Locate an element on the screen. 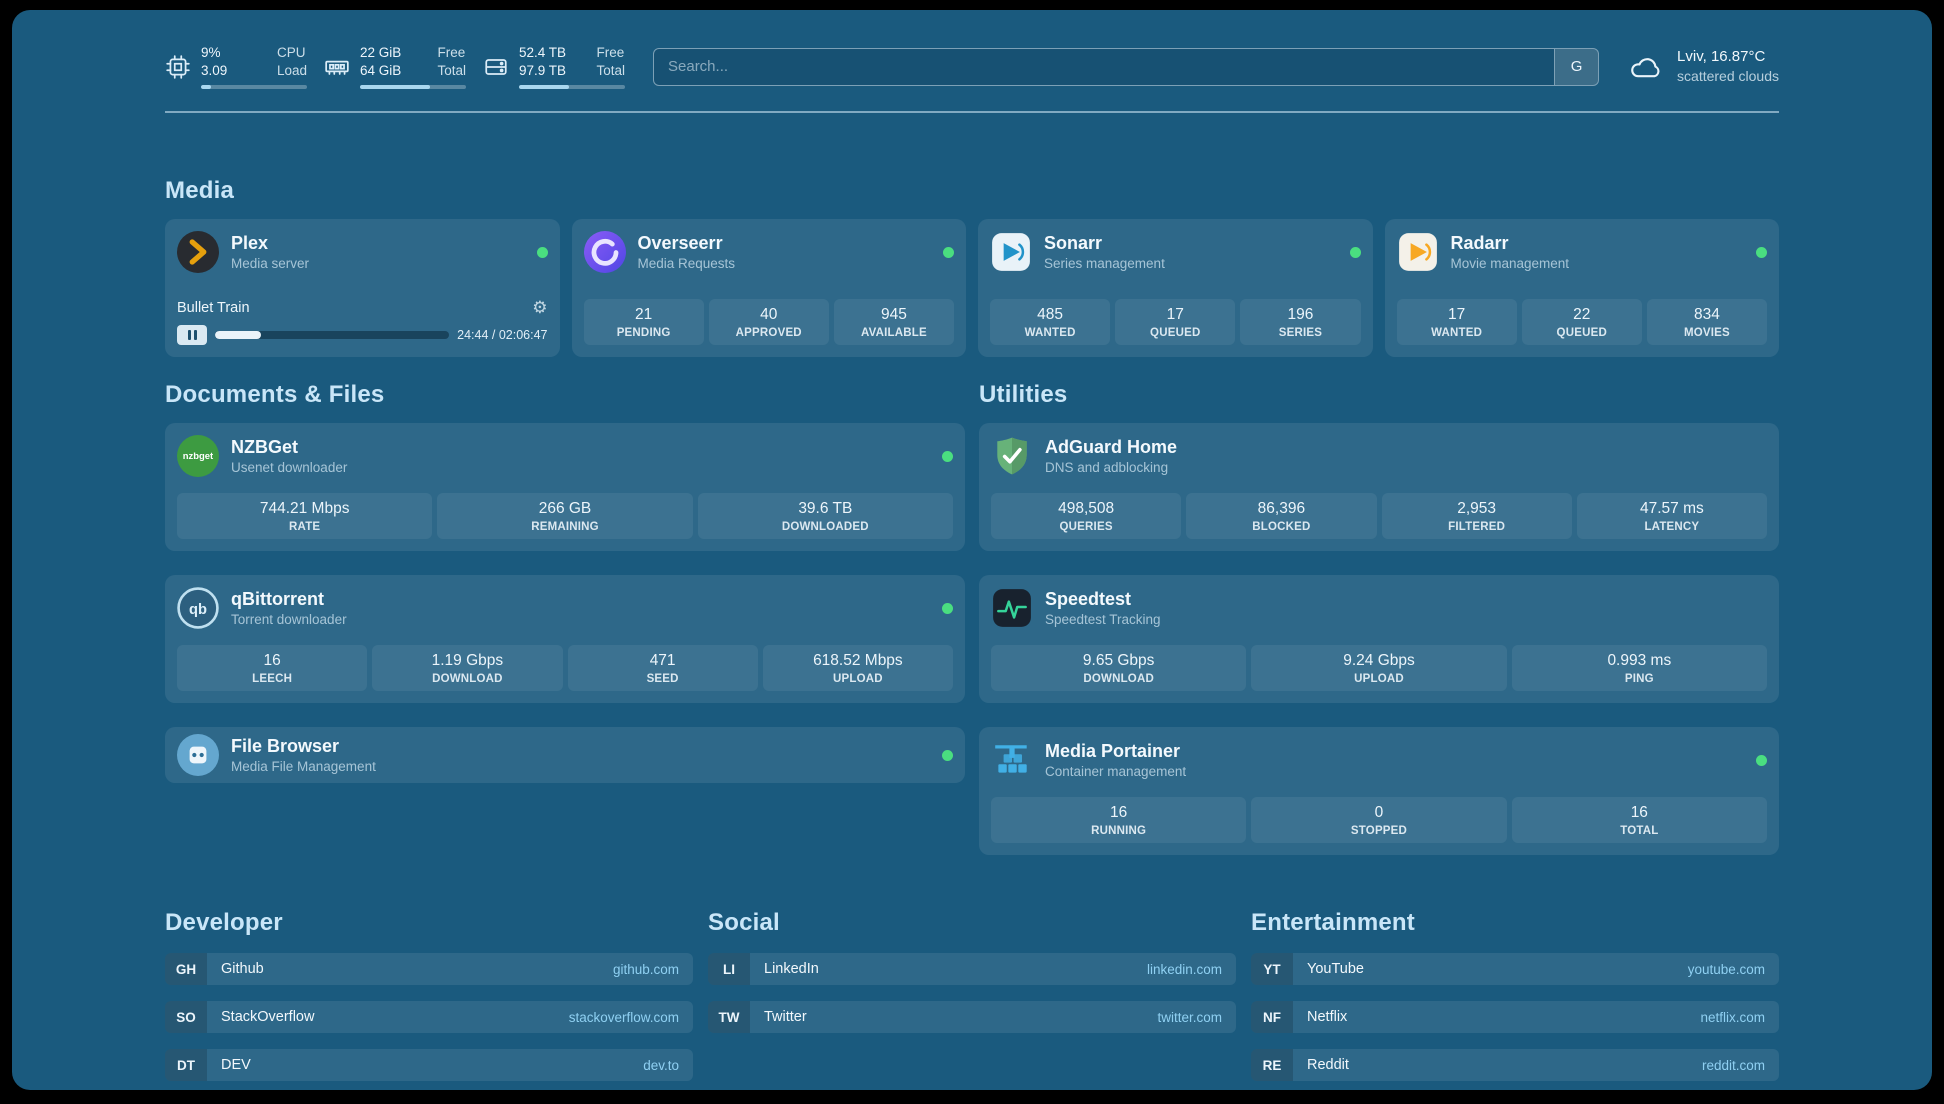 The image size is (1944, 1104). stat: 498,508 QUERIES is located at coordinates (1086, 516).